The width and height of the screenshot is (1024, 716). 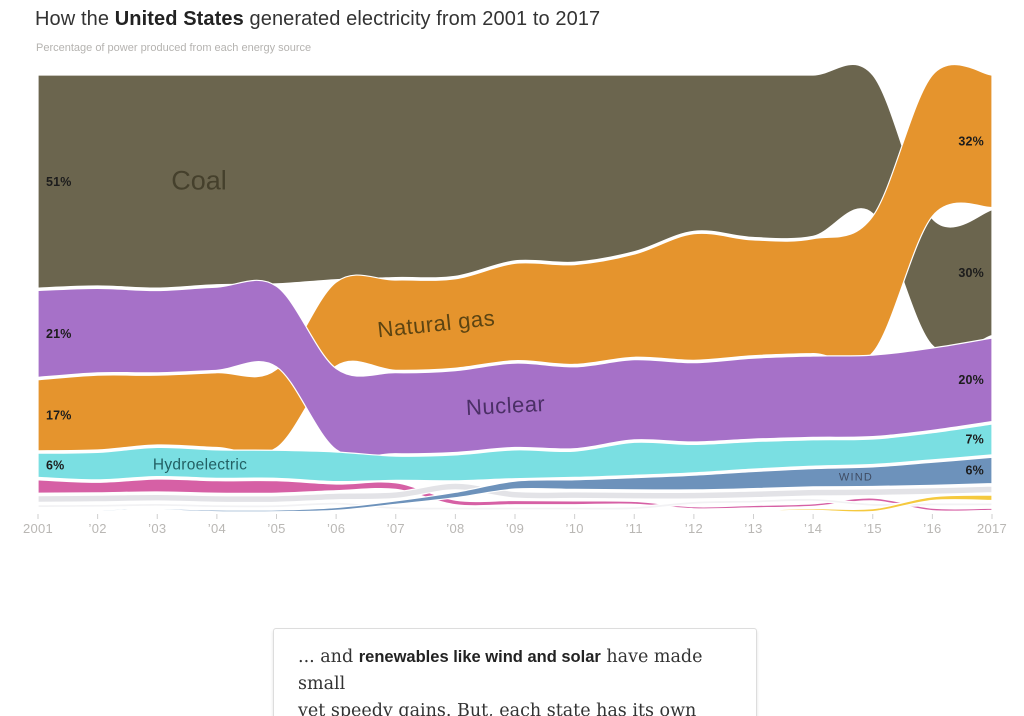 What do you see at coordinates (971, 273) in the screenshot?
I see `right-value-coal: 30%` at bounding box center [971, 273].